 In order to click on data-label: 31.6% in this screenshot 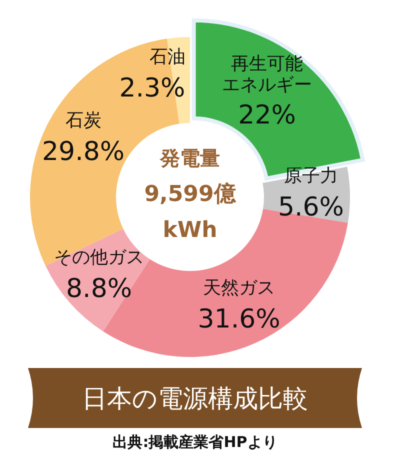, I will do `click(239, 319)`.